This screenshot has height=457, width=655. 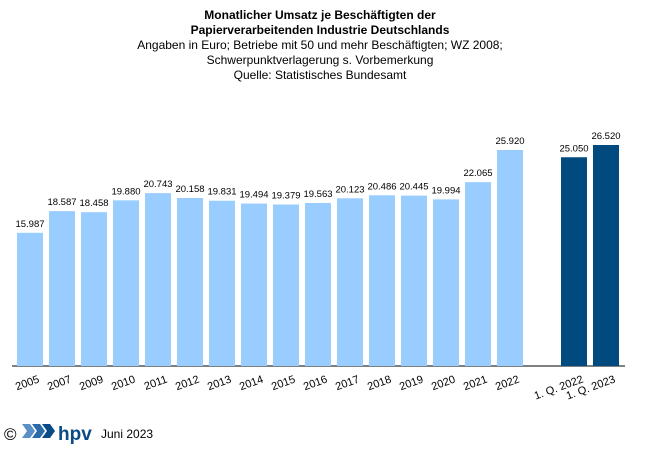 I want to click on value-label: 19.880, so click(x=125, y=191).